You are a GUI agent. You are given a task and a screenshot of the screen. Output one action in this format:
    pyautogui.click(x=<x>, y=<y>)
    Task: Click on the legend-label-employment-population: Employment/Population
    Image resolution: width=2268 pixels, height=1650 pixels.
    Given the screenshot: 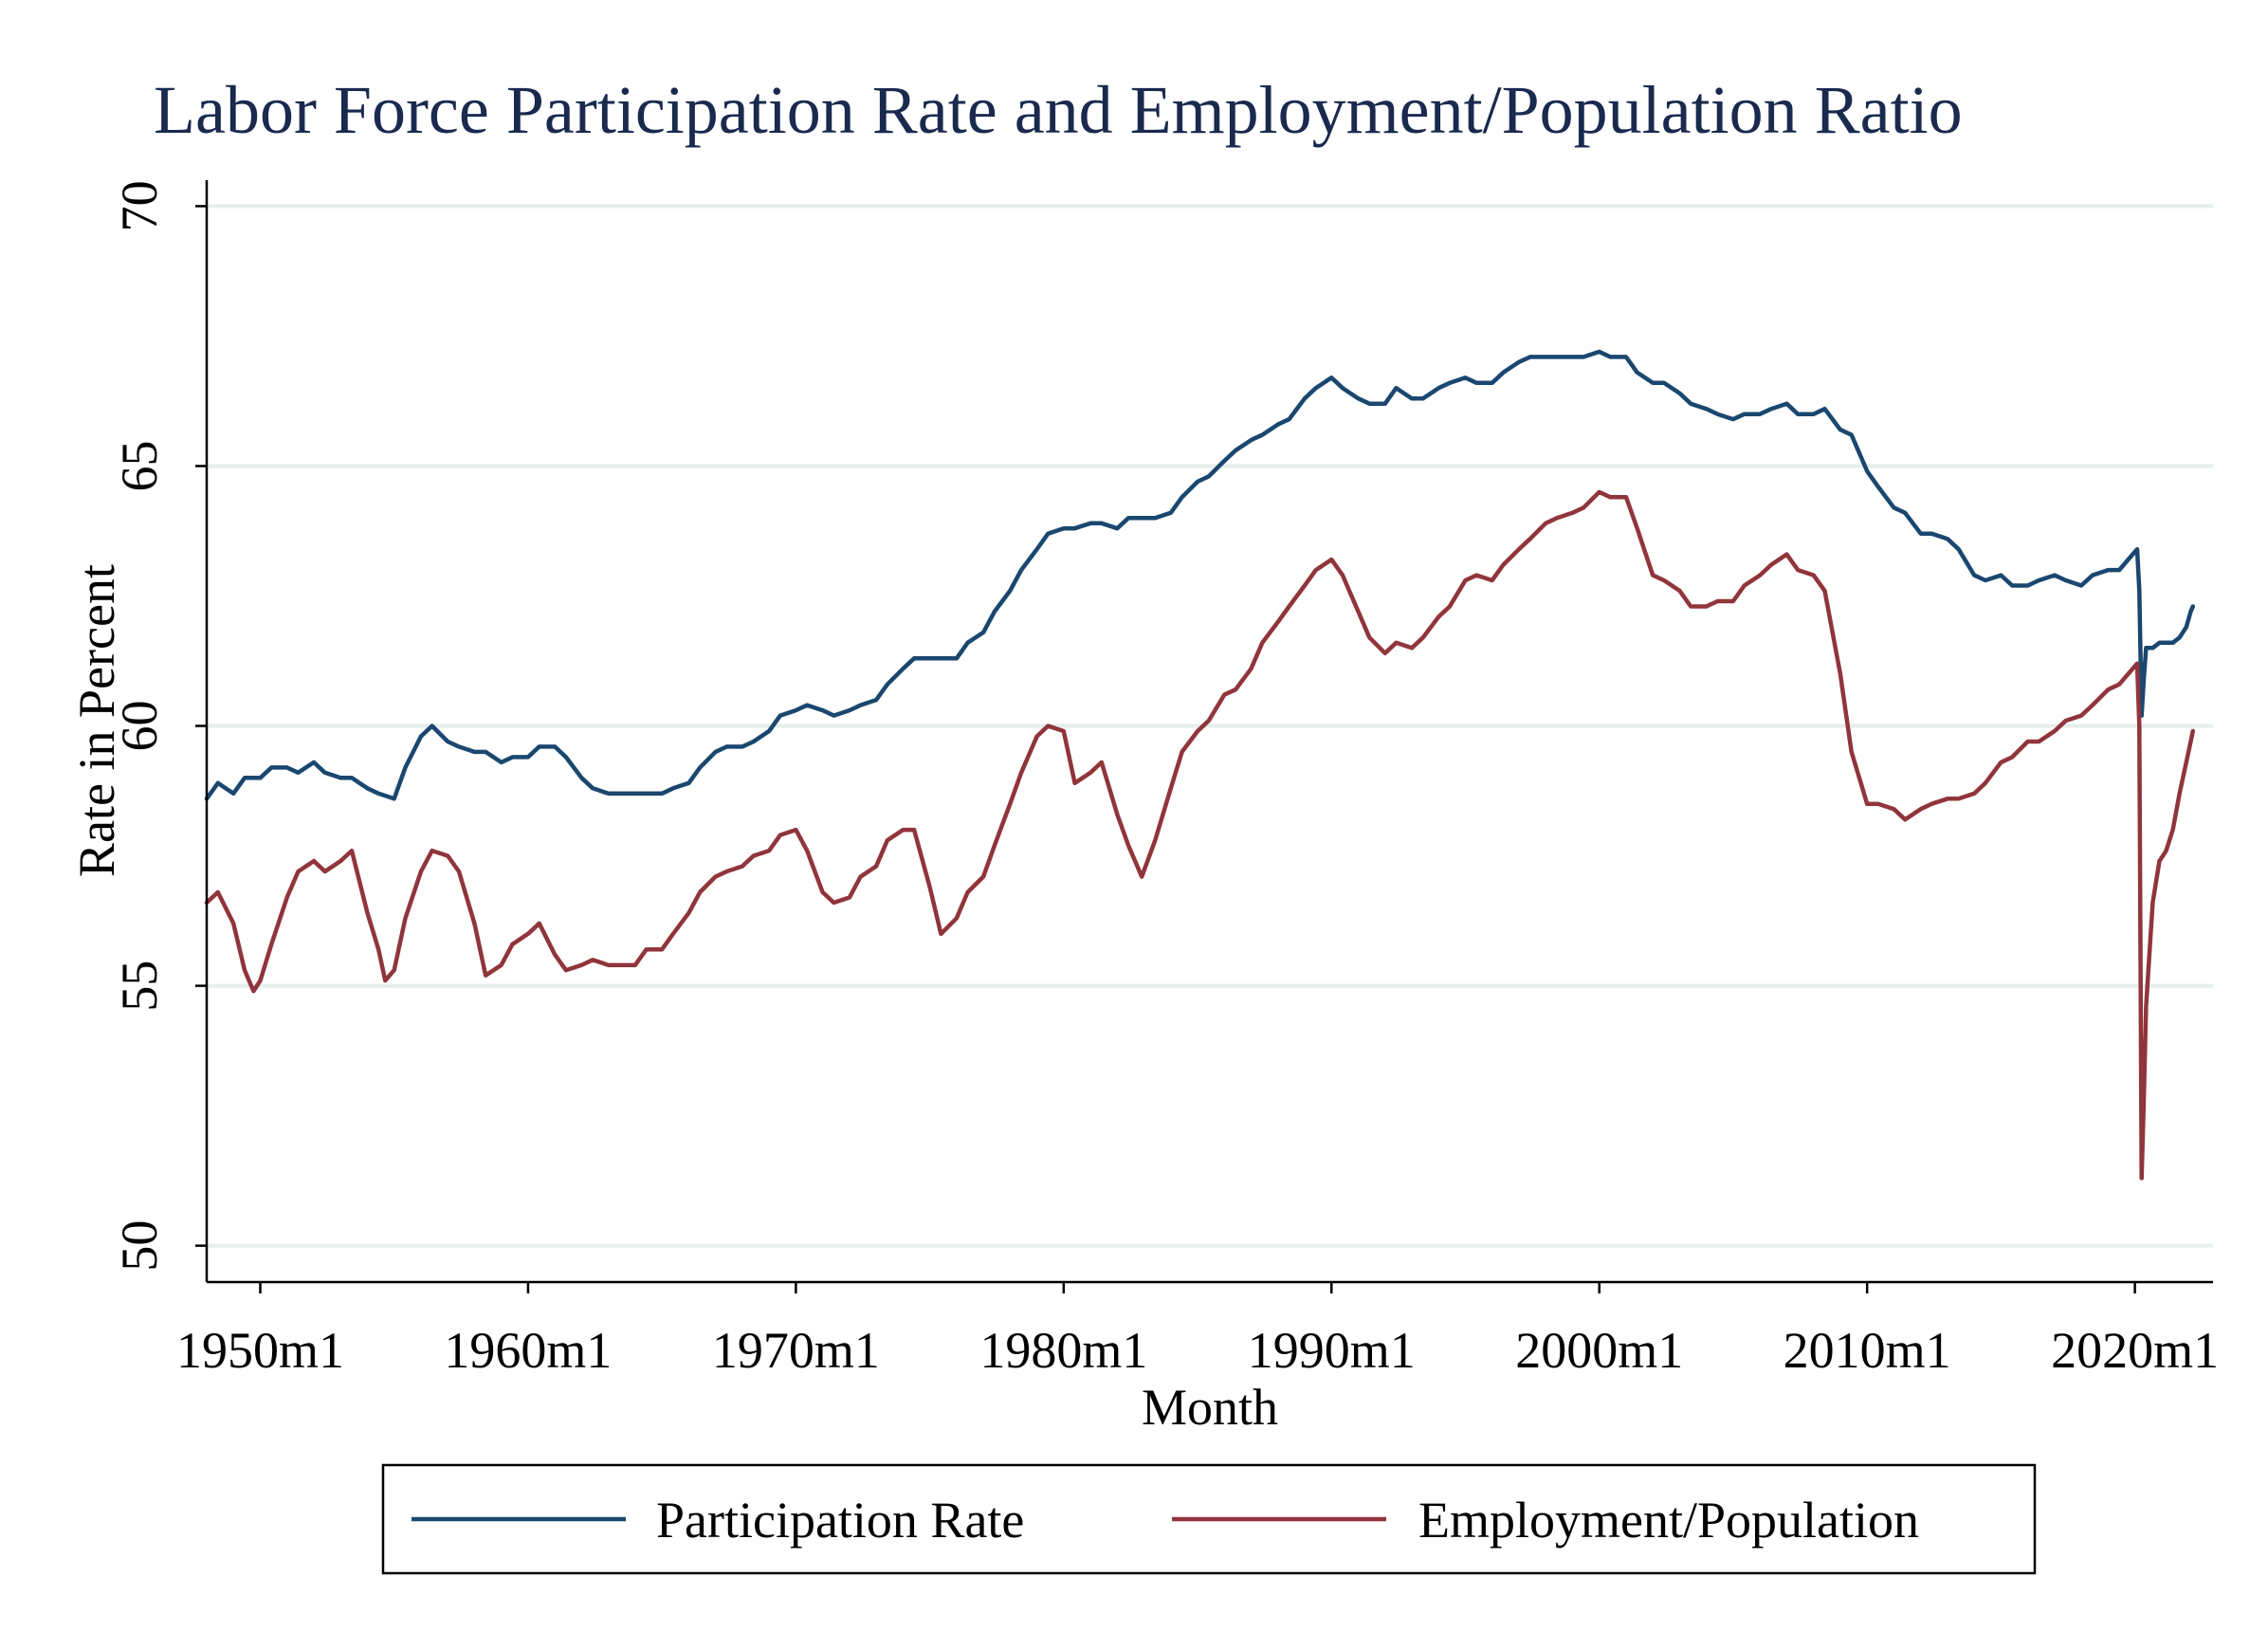 What is the action you would take?
    pyautogui.click(x=1669, y=1520)
    